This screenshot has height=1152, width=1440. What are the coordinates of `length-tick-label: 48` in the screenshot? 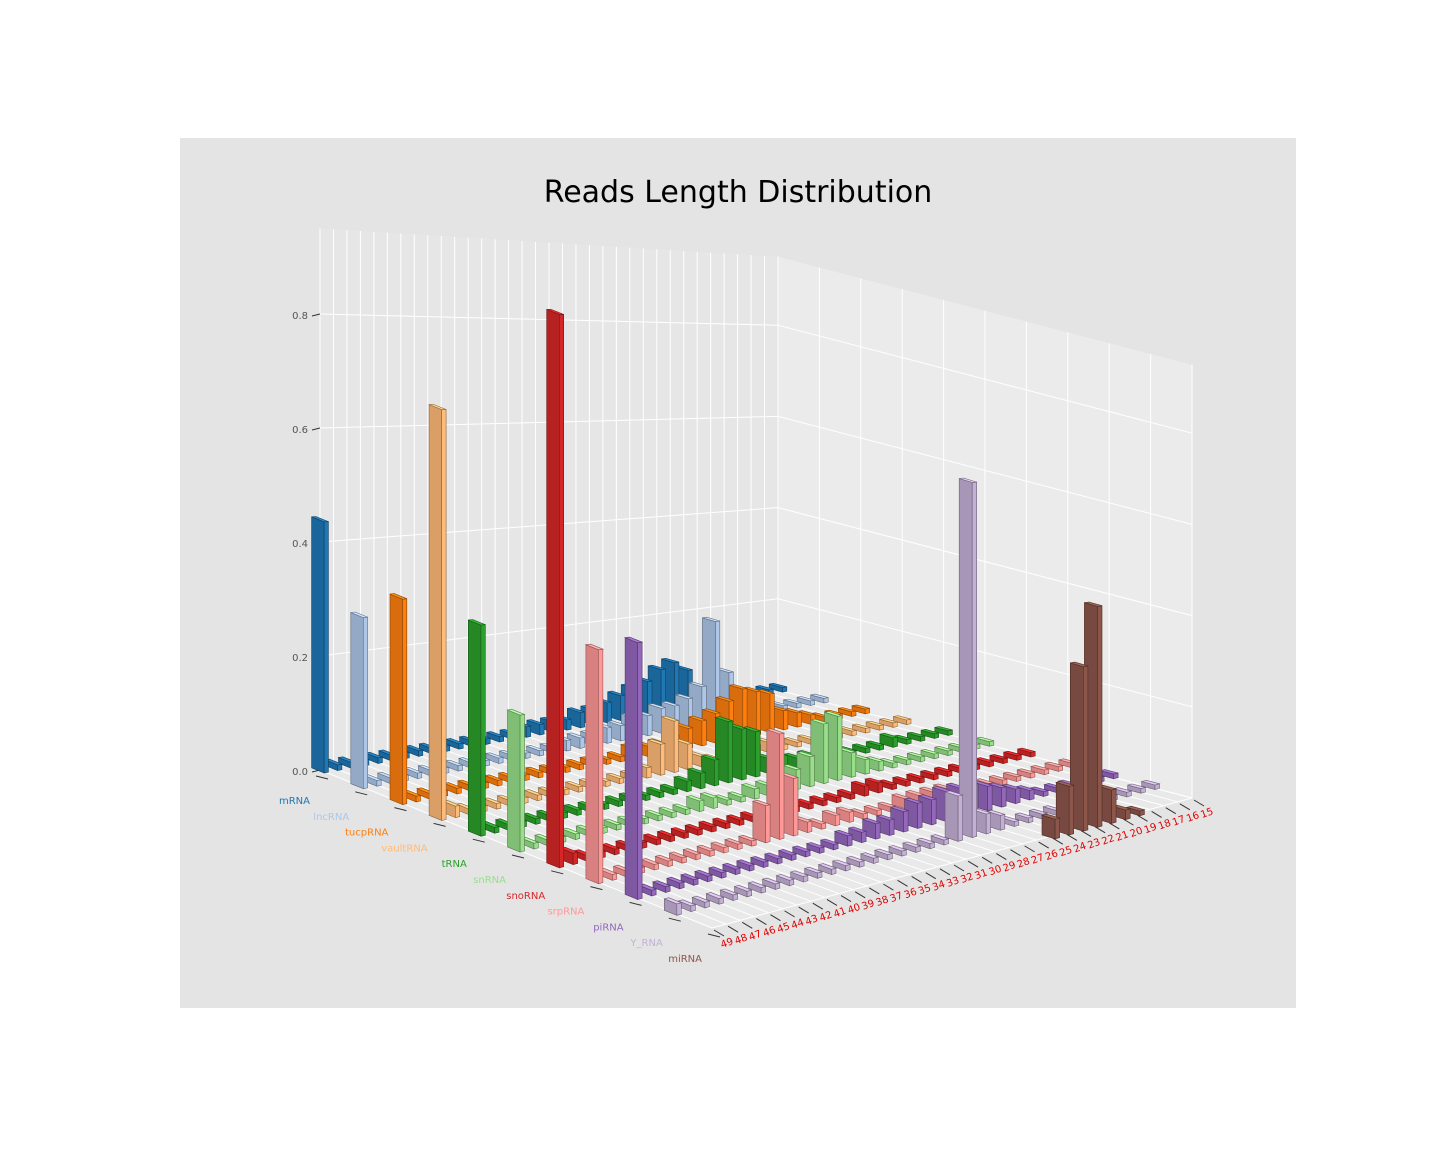 It's located at (741, 939).